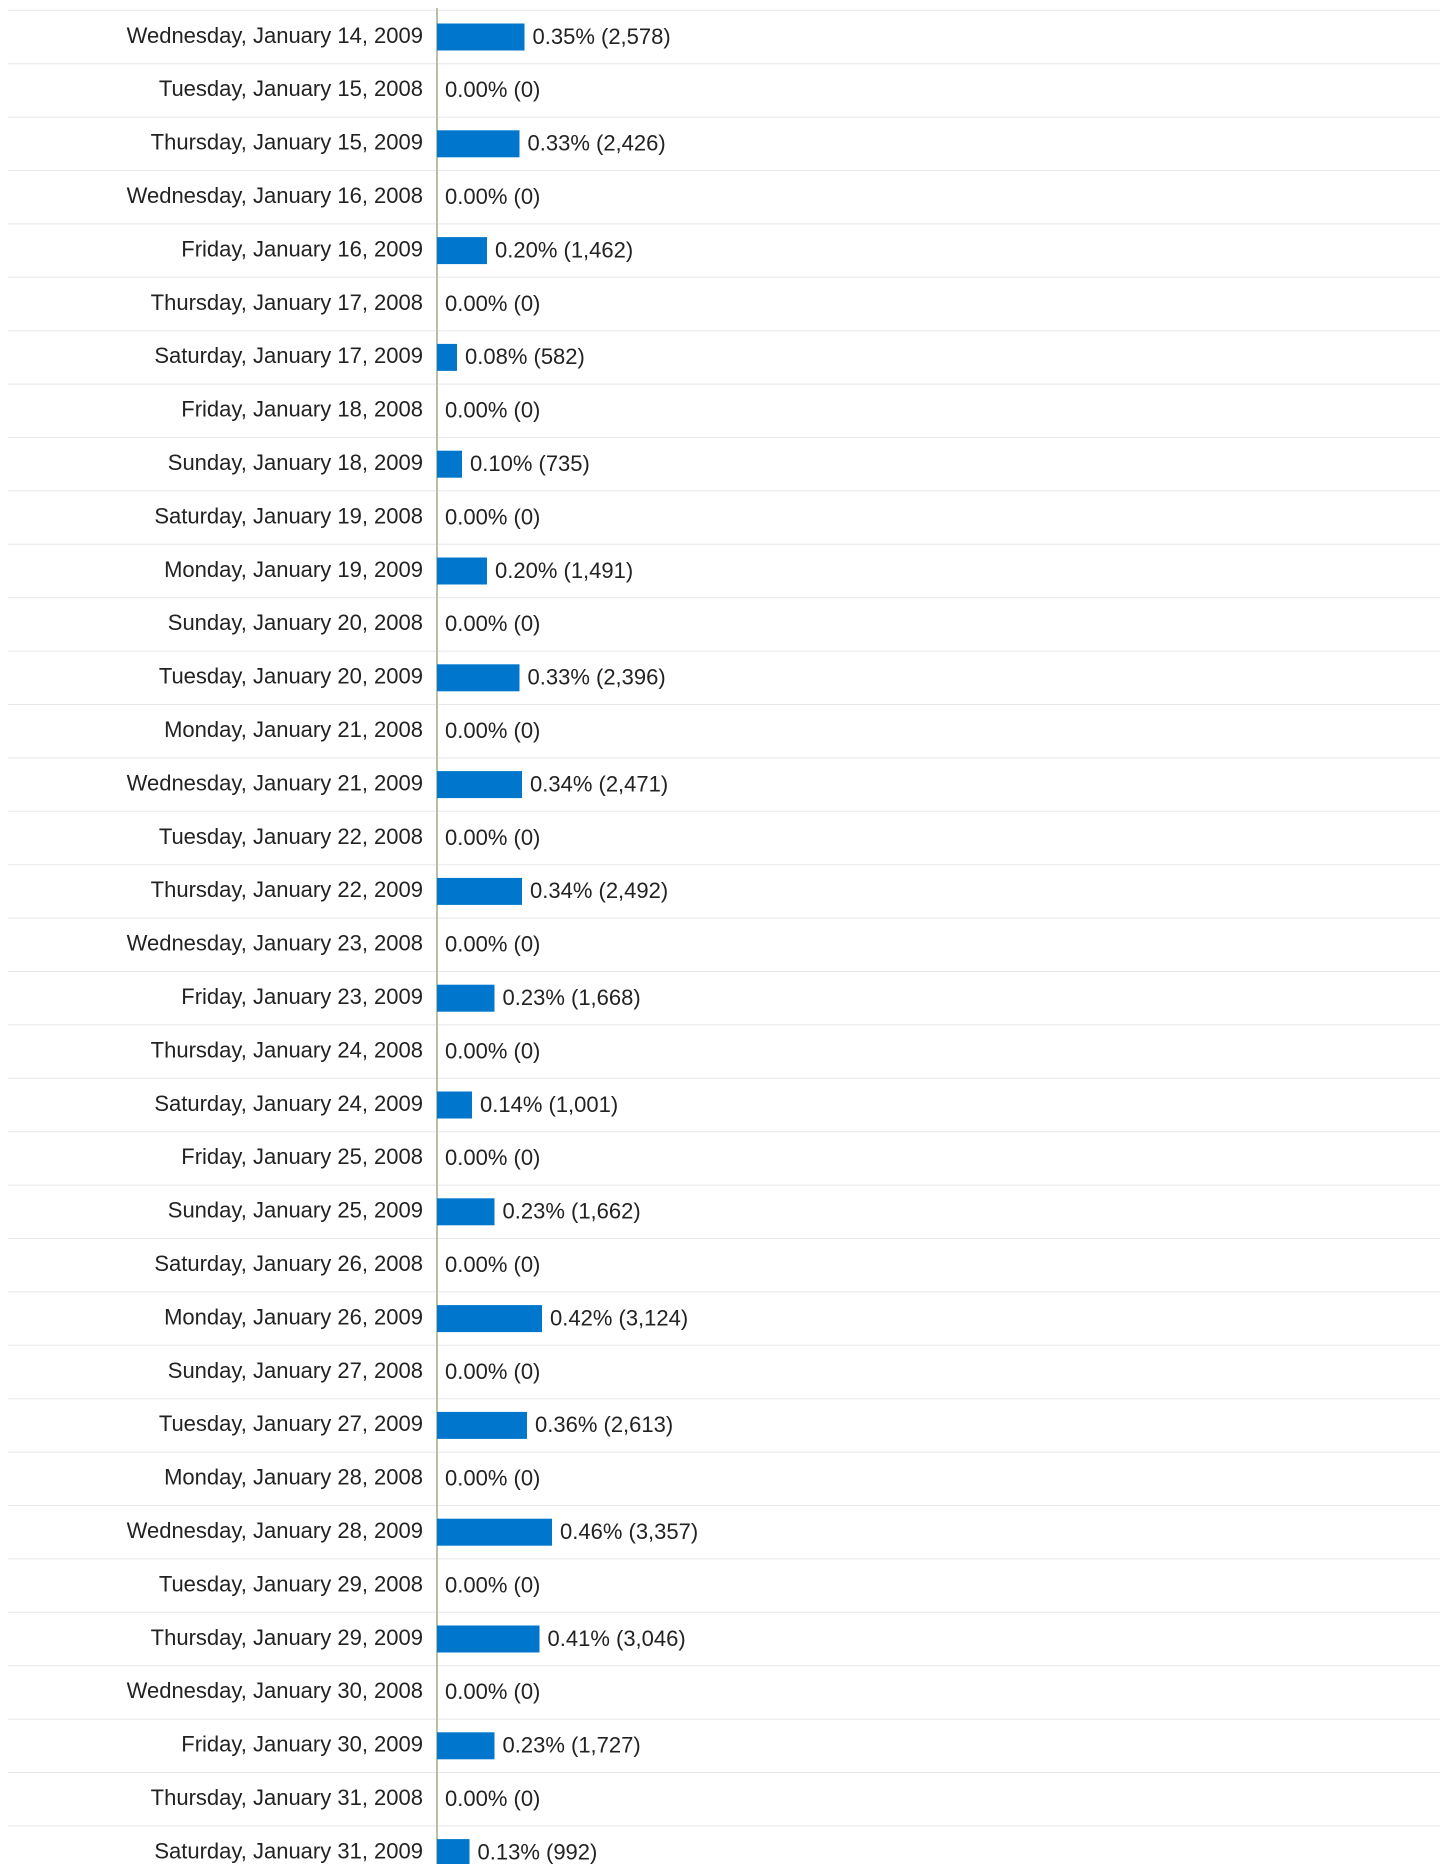  I want to click on value-label: 0.41% (3,046), so click(617, 1638).